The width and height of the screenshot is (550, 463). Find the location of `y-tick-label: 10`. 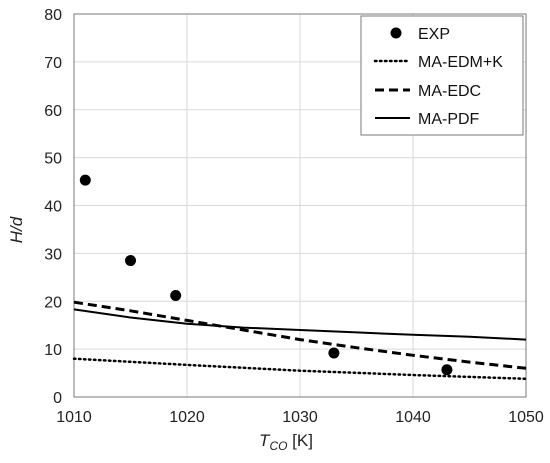

y-tick-label: 10 is located at coordinates (53, 350).